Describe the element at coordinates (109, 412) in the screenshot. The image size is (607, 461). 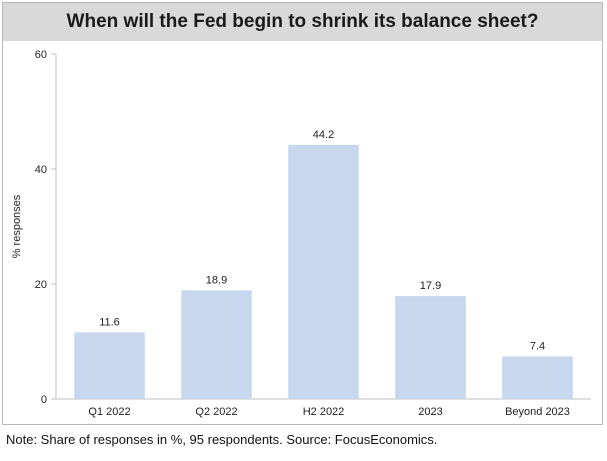
I see `x-tick-label: Q1 2022` at that location.